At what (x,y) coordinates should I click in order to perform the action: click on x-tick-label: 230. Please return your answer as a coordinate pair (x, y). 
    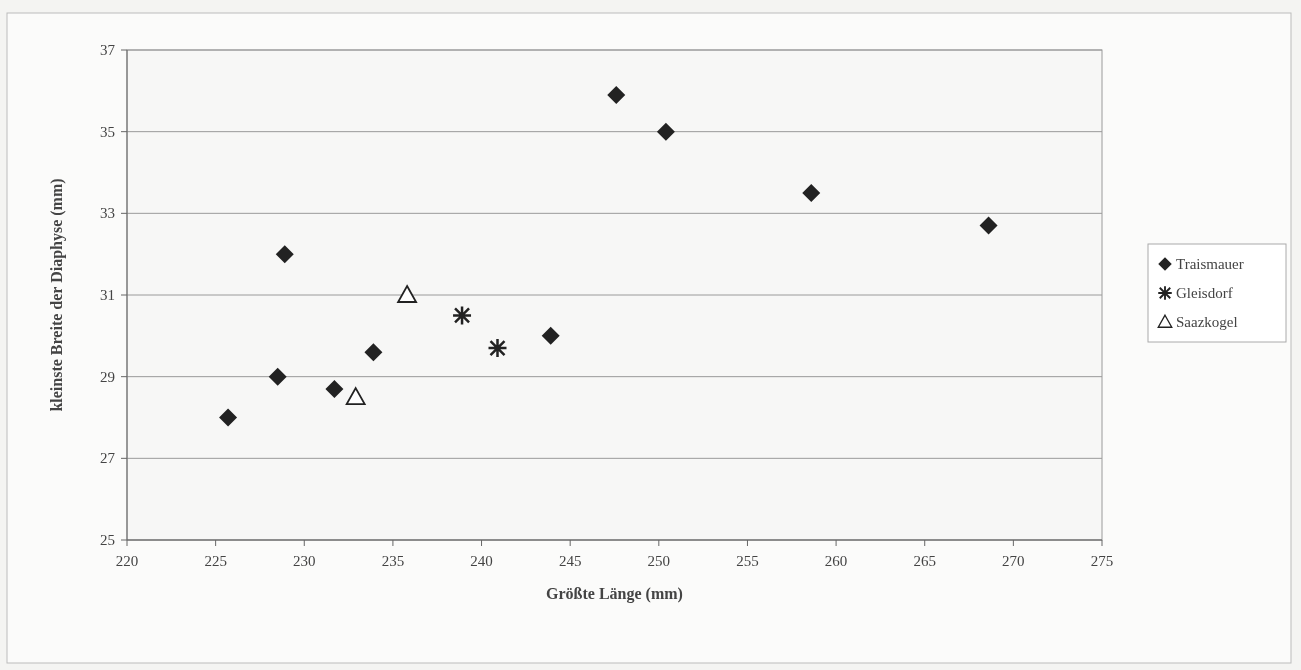
    Looking at the image, I should click on (304, 561).